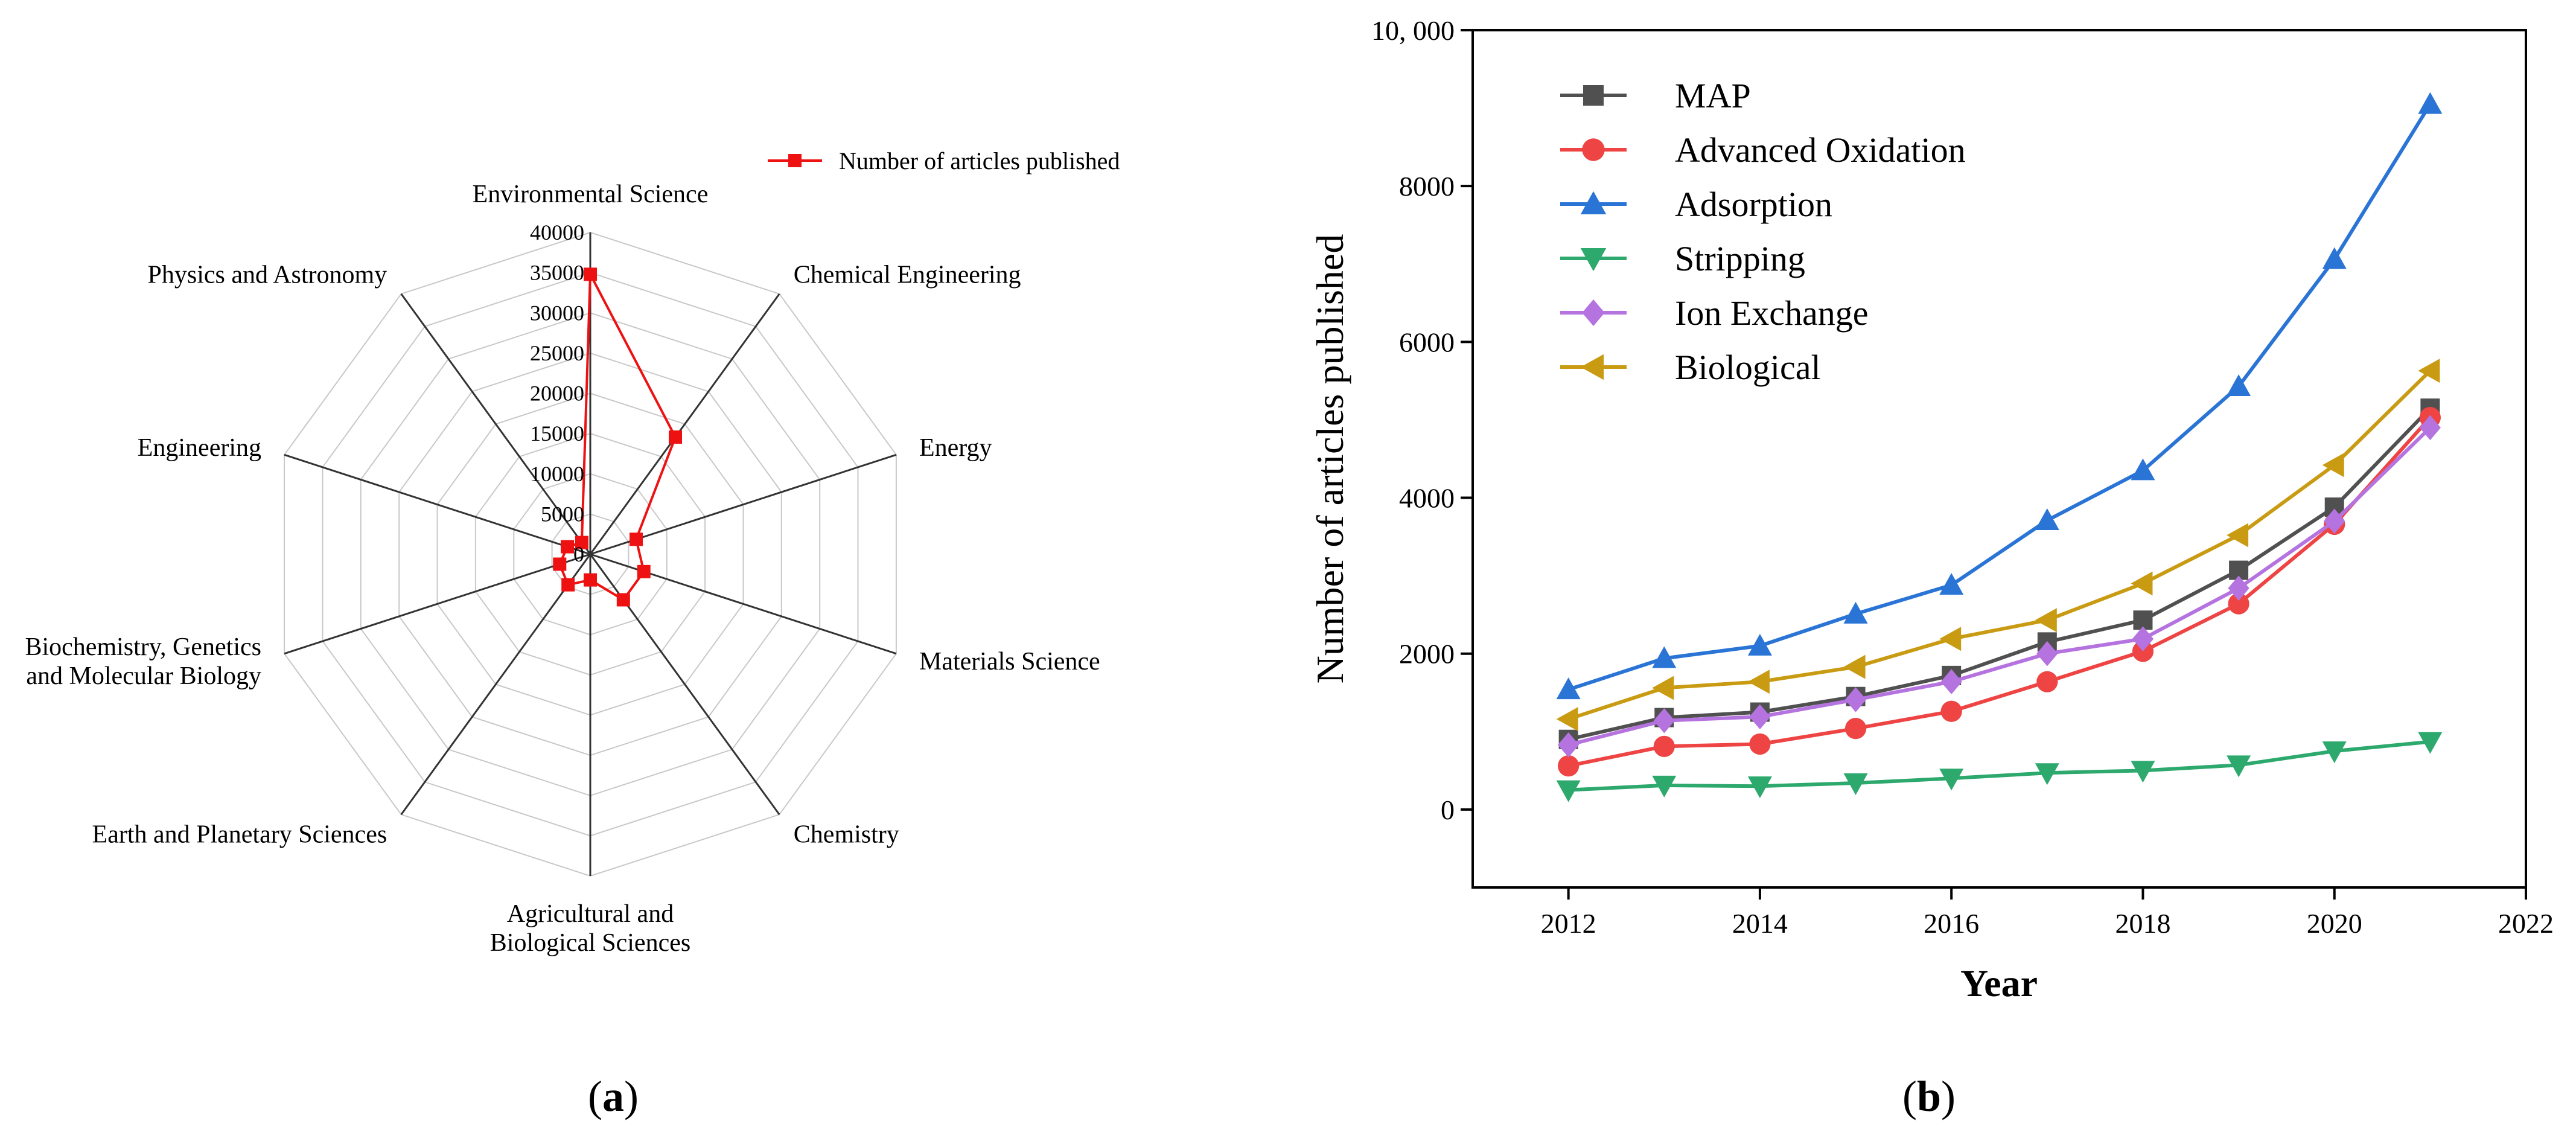 The image size is (2576, 1138). I want to click on y-tick-label: 0, so click(1448, 810).